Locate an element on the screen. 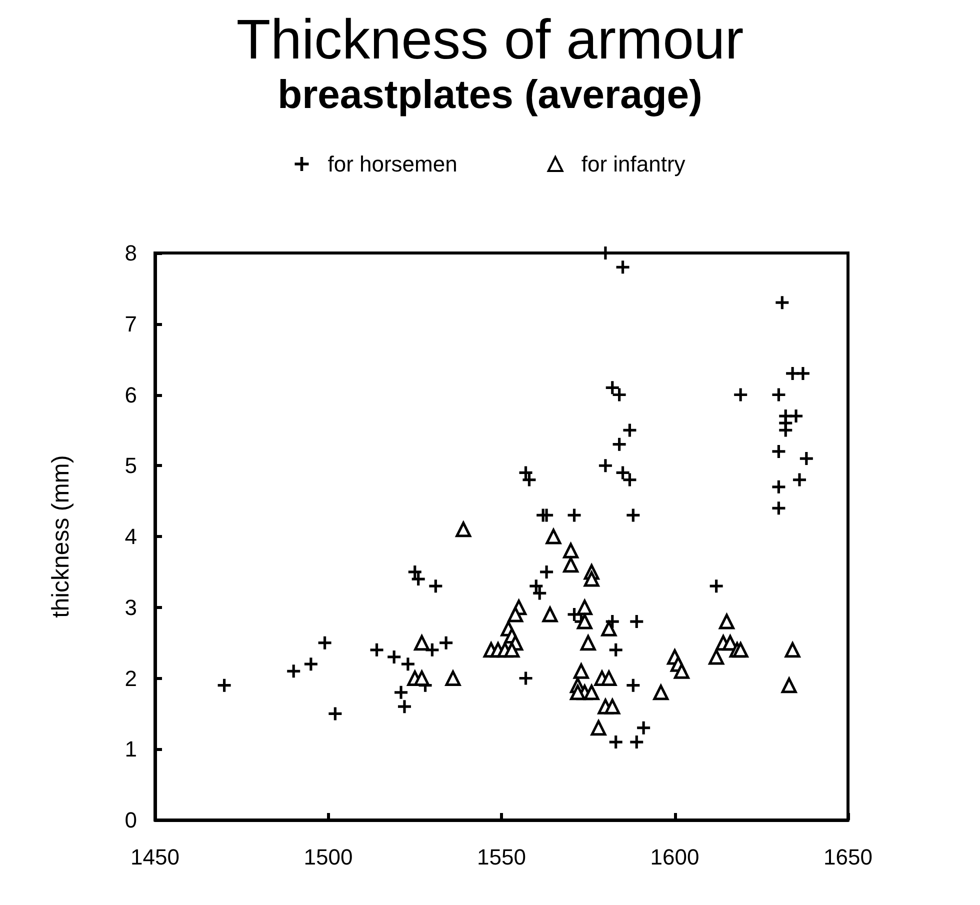  legend-label: for horsemen is located at coordinates (393, 164).